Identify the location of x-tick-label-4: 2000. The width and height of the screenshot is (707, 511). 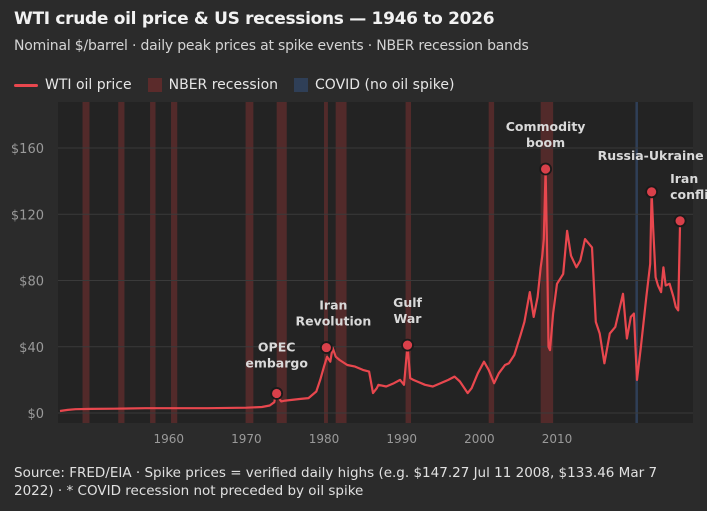
(479, 439).